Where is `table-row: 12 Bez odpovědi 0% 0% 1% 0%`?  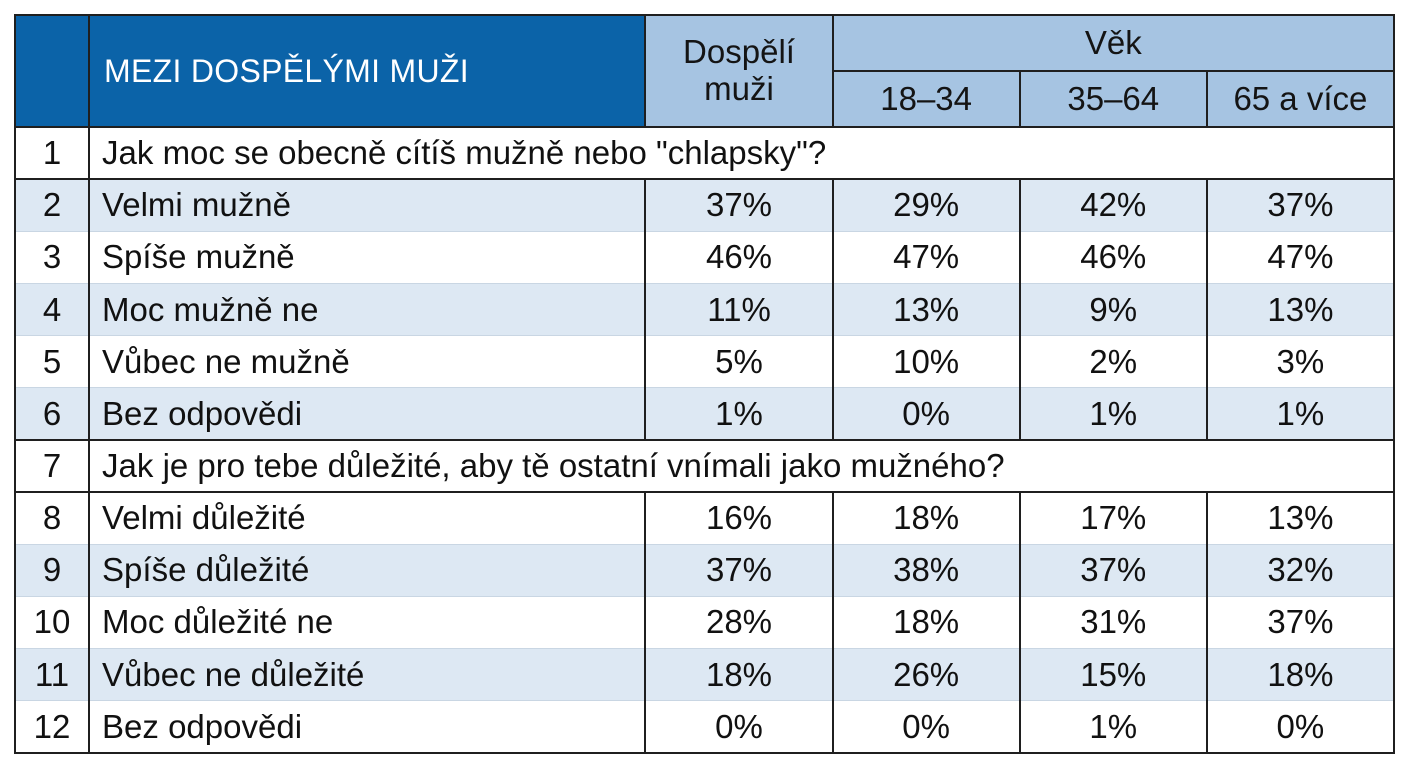
table-row: 12 Bez odpovědi 0% 0% 1% 0% is located at coordinates (704, 727).